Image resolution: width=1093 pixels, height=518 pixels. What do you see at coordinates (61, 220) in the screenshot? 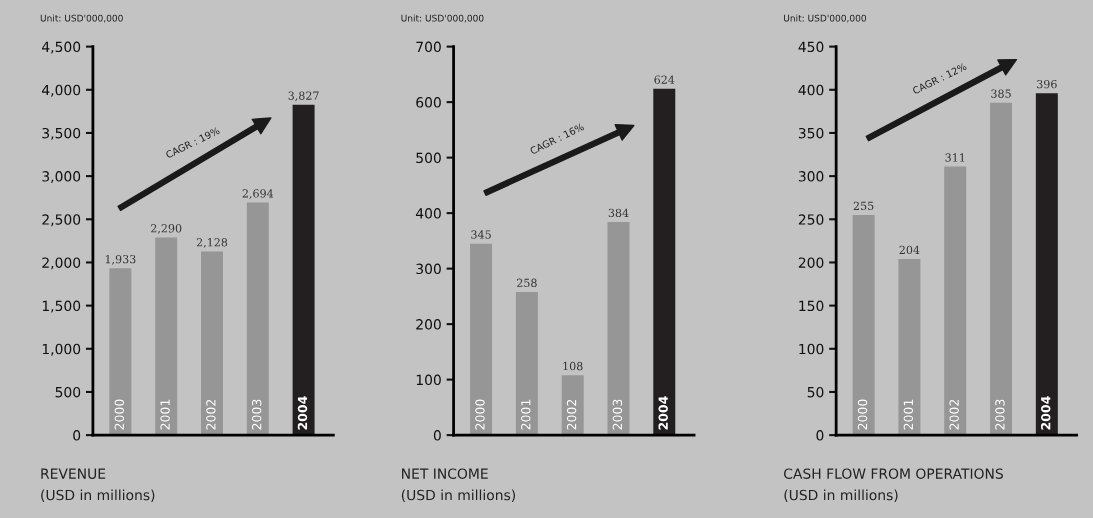
I see `y-tick-label: 2,500` at bounding box center [61, 220].